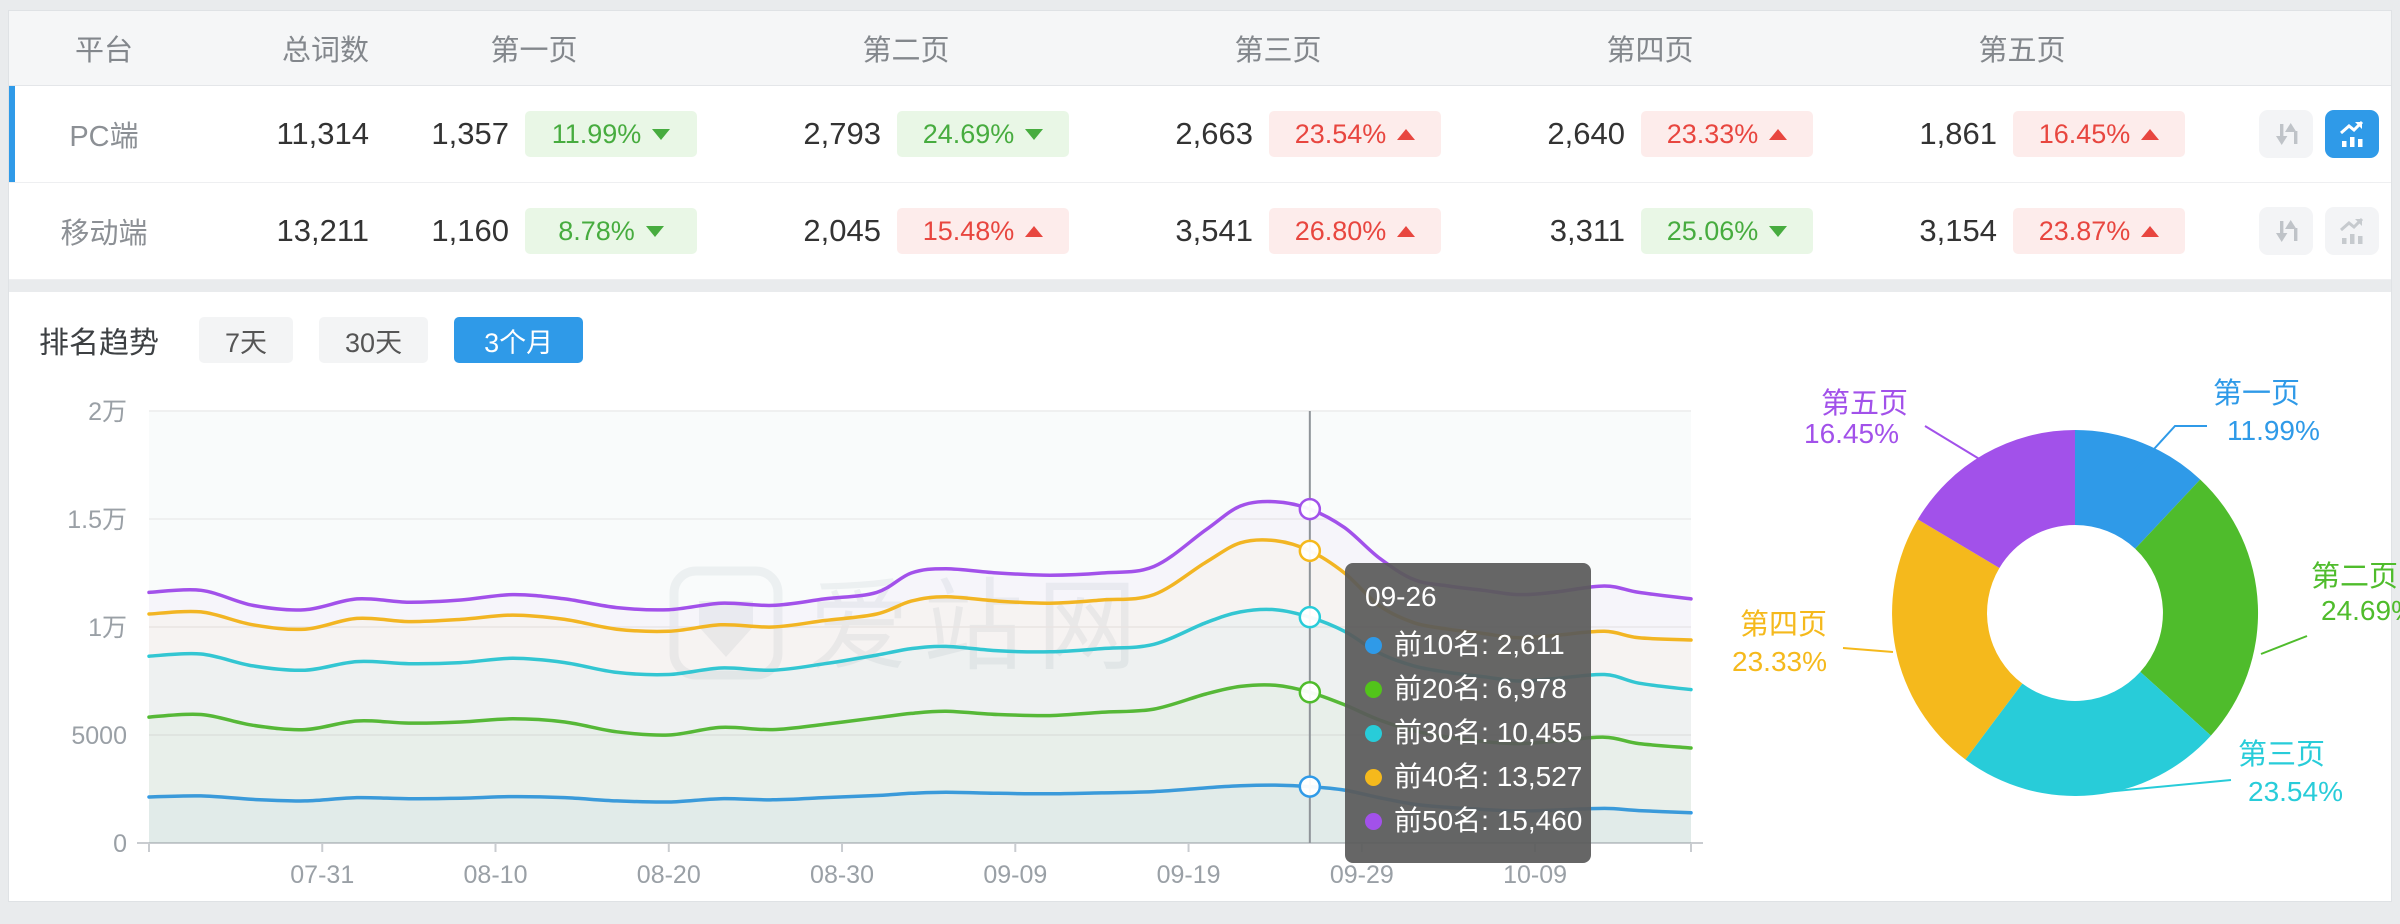 The width and height of the screenshot is (2400, 924). What do you see at coordinates (1779, 661) in the screenshot?
I see `donut-label-pct: 23.33%` at bounding box center [1779, 661].